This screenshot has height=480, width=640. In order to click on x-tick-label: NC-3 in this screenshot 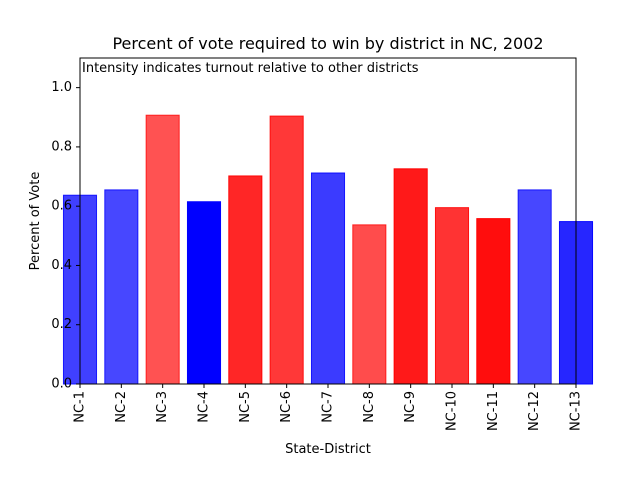, I will do `click(162, 407)`.